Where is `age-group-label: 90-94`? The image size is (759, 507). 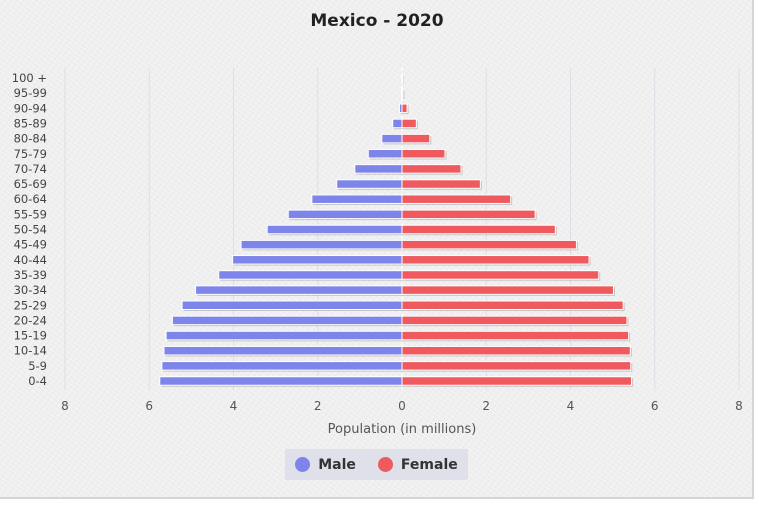
age-group-label: 90-94 is located at coordinates (30, 108).